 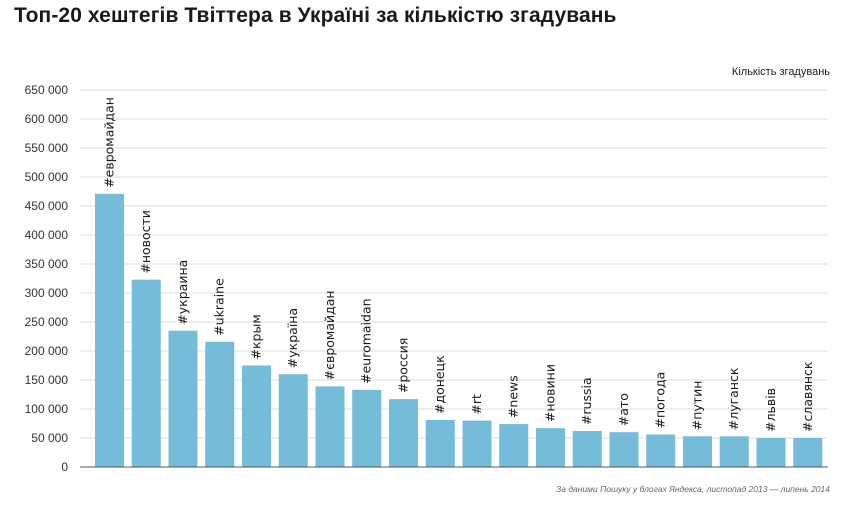 What do you see at coordinates (47, 322) in the screenshot?
I see `y-tick-label: 250 000` at bounding box center [47, 322].